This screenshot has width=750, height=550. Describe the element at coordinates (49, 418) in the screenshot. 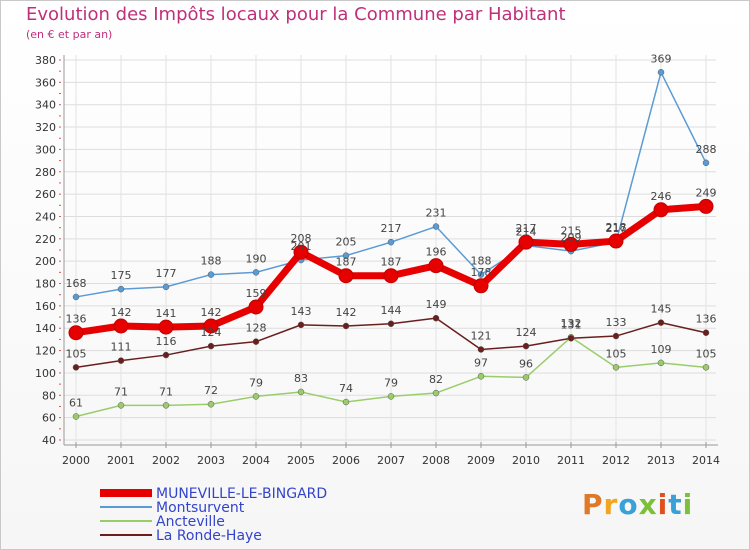

I see `y-tick-label: 60` at that location.